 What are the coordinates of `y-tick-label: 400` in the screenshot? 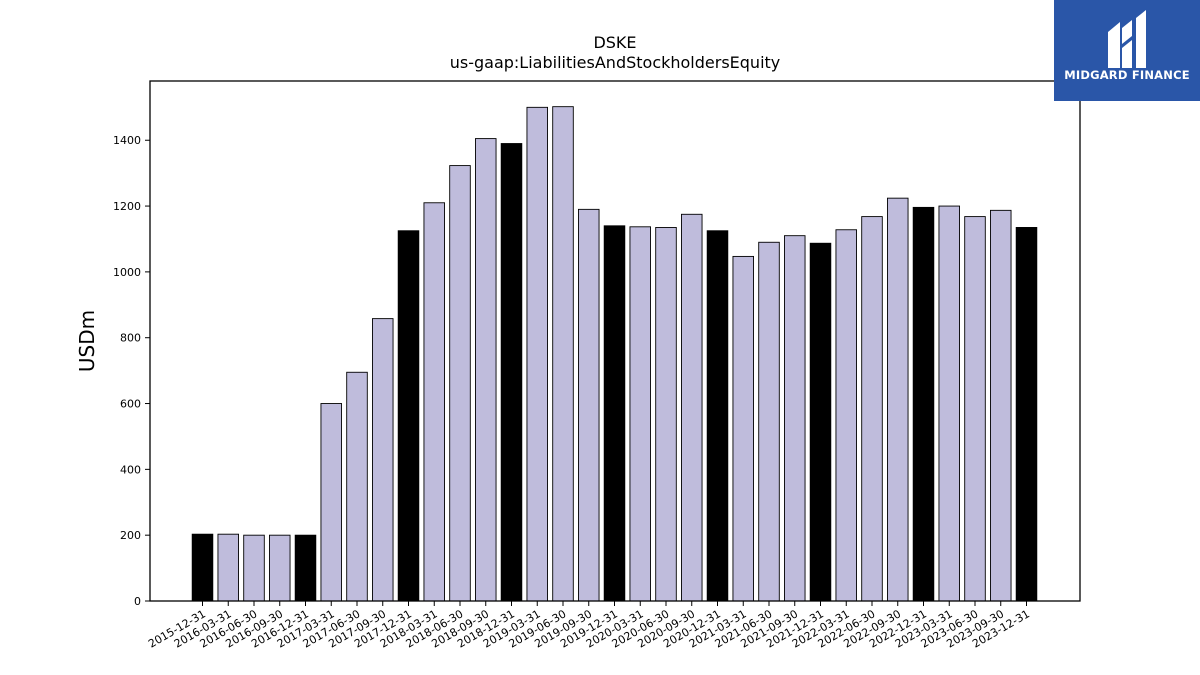 It's located at (130, 469).